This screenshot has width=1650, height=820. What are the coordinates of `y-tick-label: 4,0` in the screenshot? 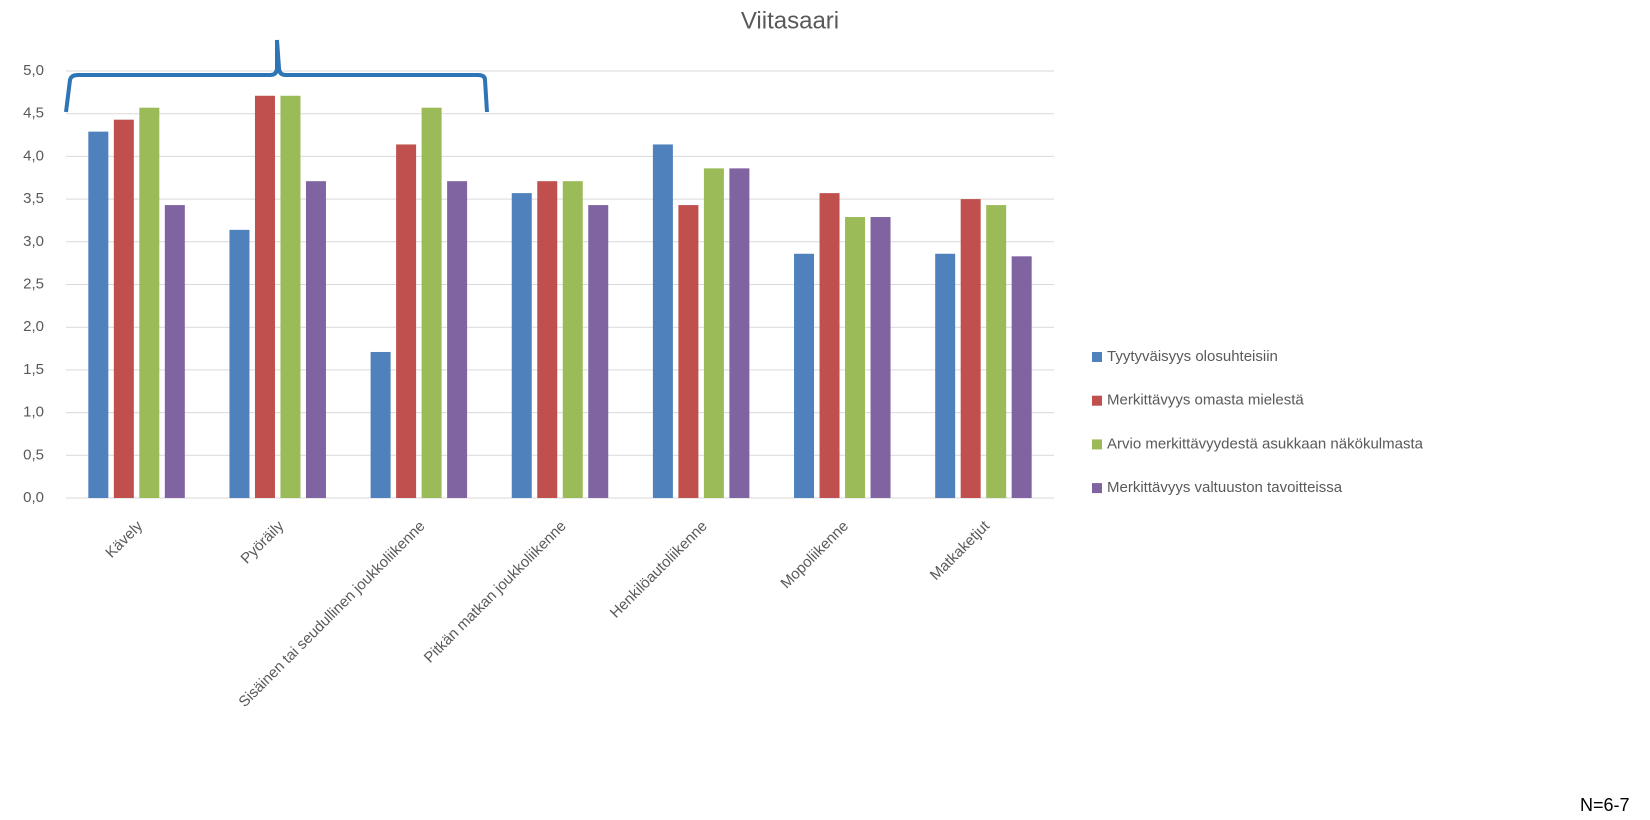 It's located at (33, 155).